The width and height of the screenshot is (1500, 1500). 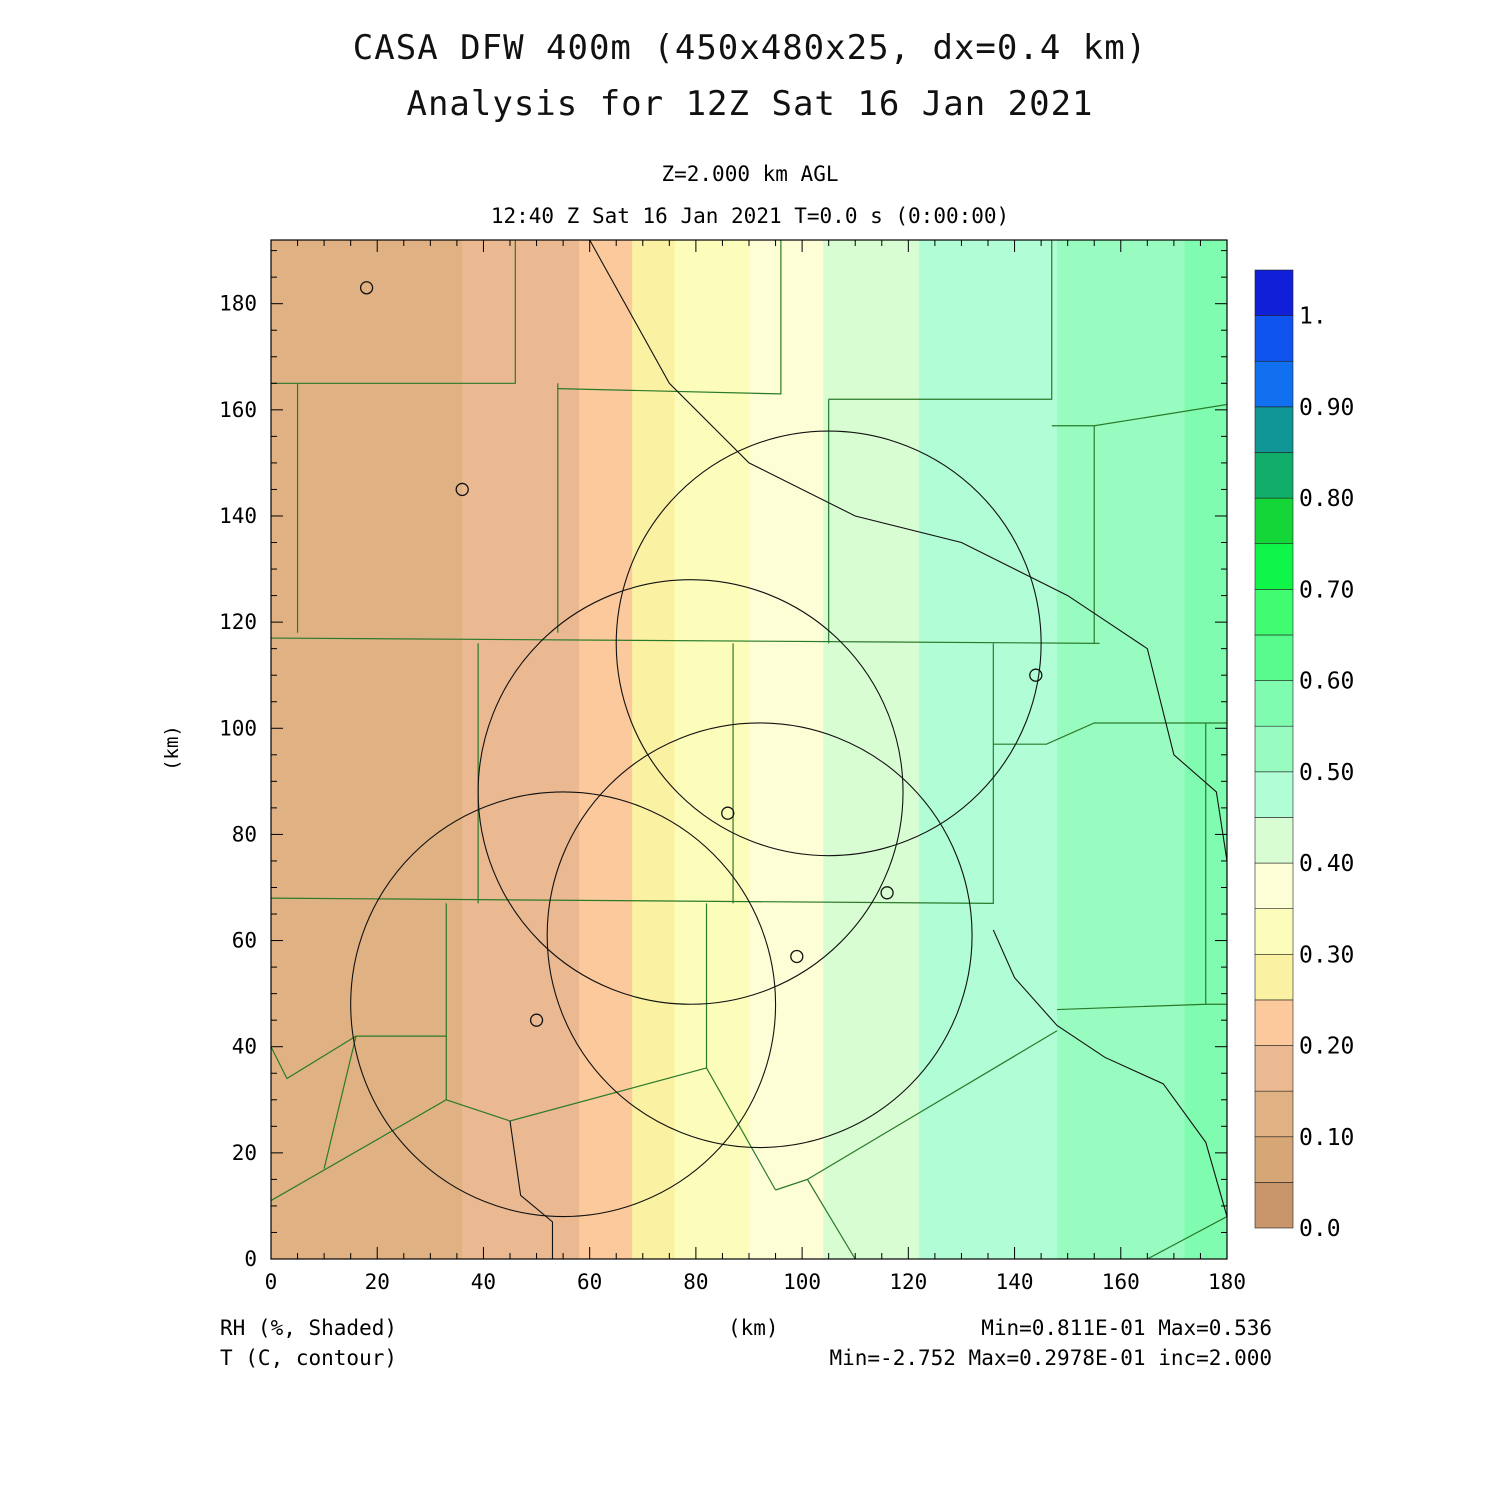 What do you see at coordinates (238, 516) in the screenshot?
I see `y-tick-label-7: 140` at bounding box center [238, 516].